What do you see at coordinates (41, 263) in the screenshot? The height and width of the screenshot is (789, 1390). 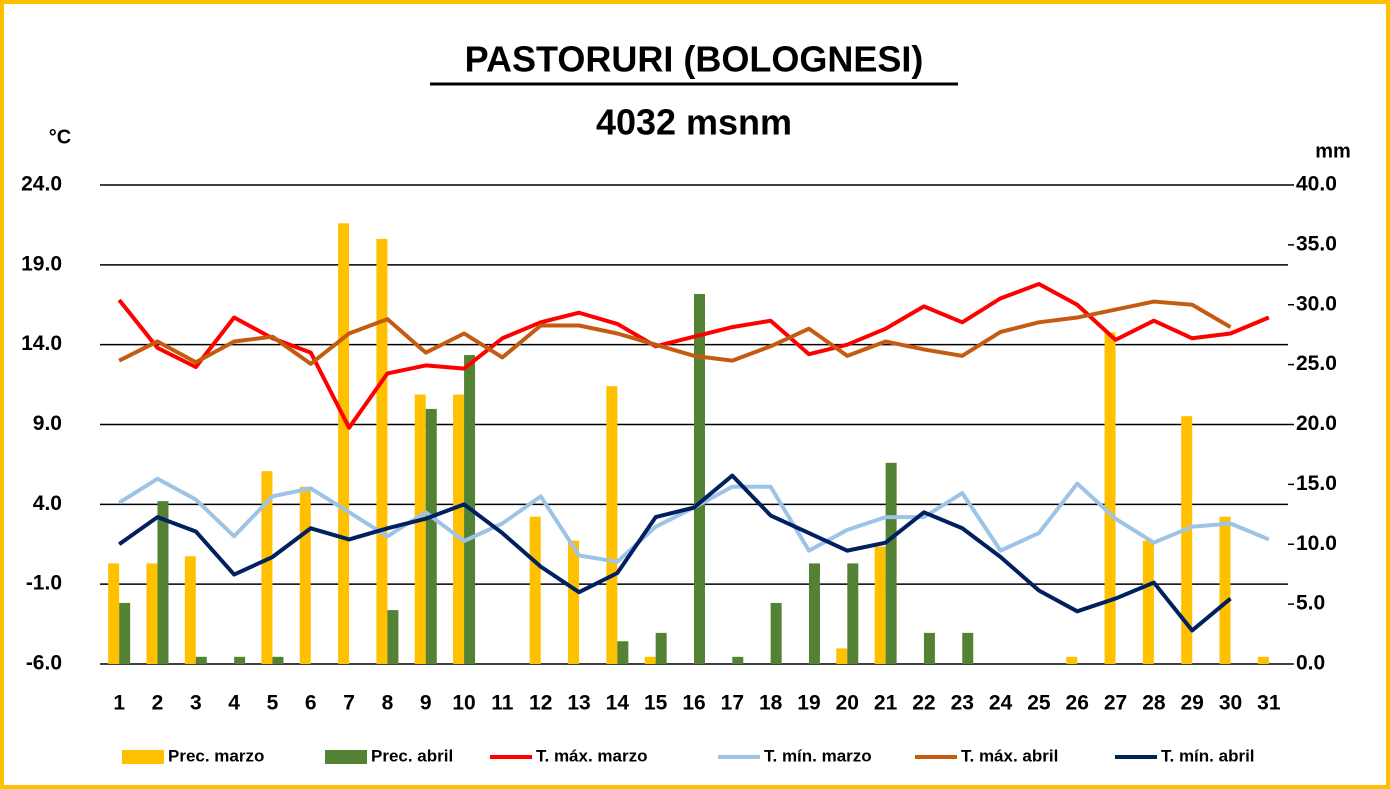 I see `y-tick-label: 19.0` at bounding box center [41, 263].